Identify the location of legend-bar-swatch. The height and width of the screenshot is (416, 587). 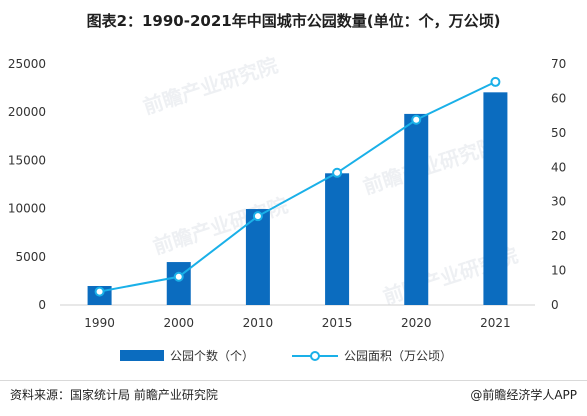
(142, 355).